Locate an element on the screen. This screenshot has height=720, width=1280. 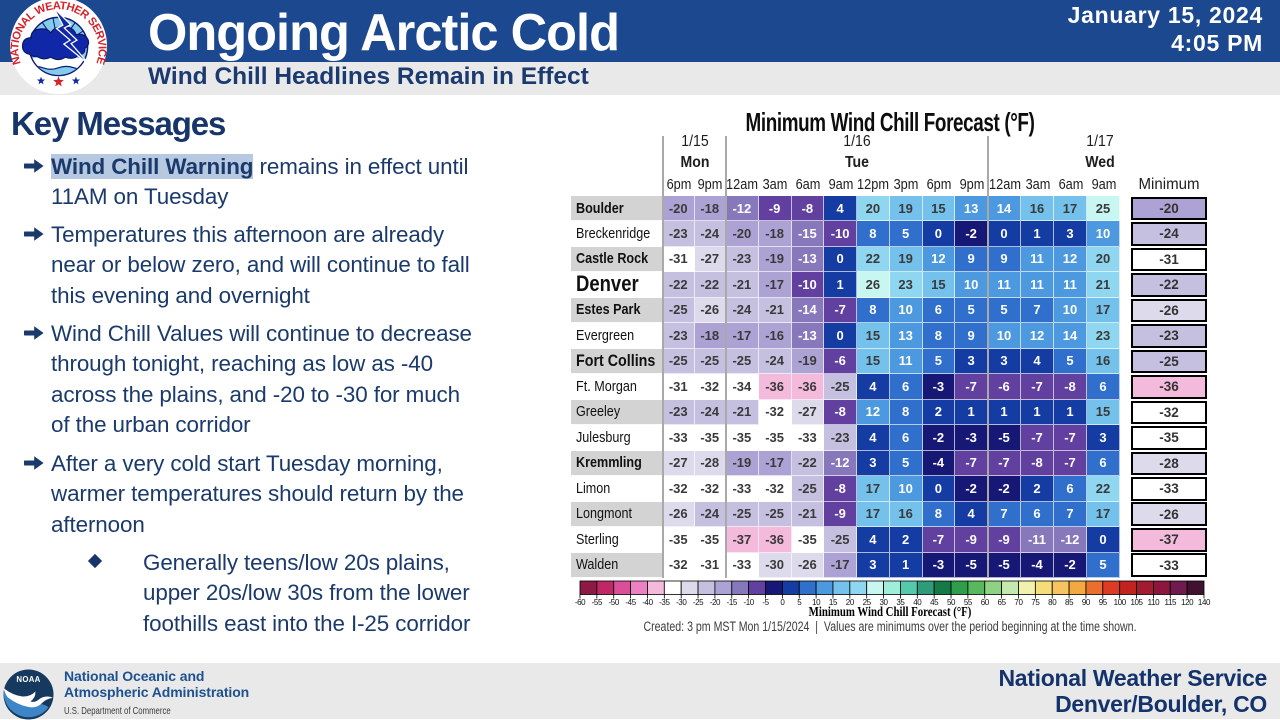
svg-text: NOAA is located at coordinates (28, 679).